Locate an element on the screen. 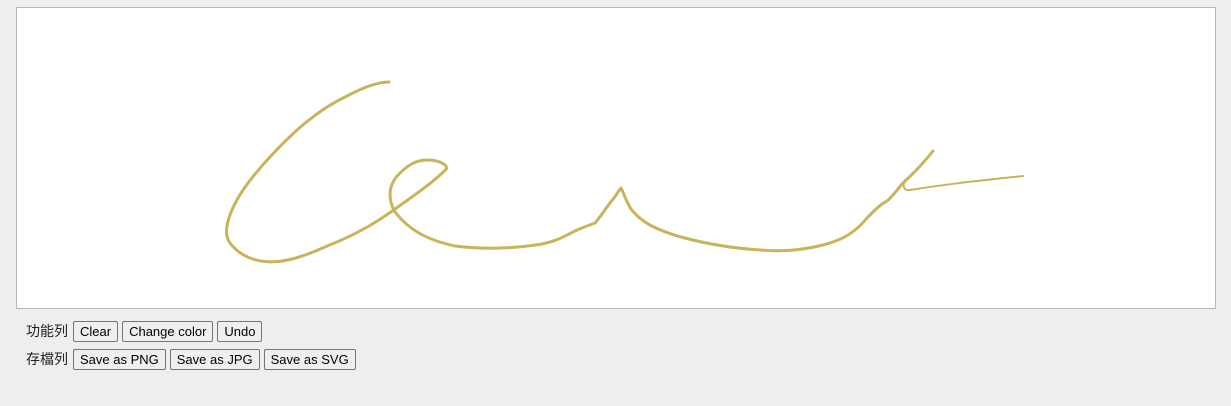 The width and height of the screenshot is (1231, 406). savebar-row: 存檔列 Save as PNG Save as JPG Save as SVG is located at coordinates (191, 359).